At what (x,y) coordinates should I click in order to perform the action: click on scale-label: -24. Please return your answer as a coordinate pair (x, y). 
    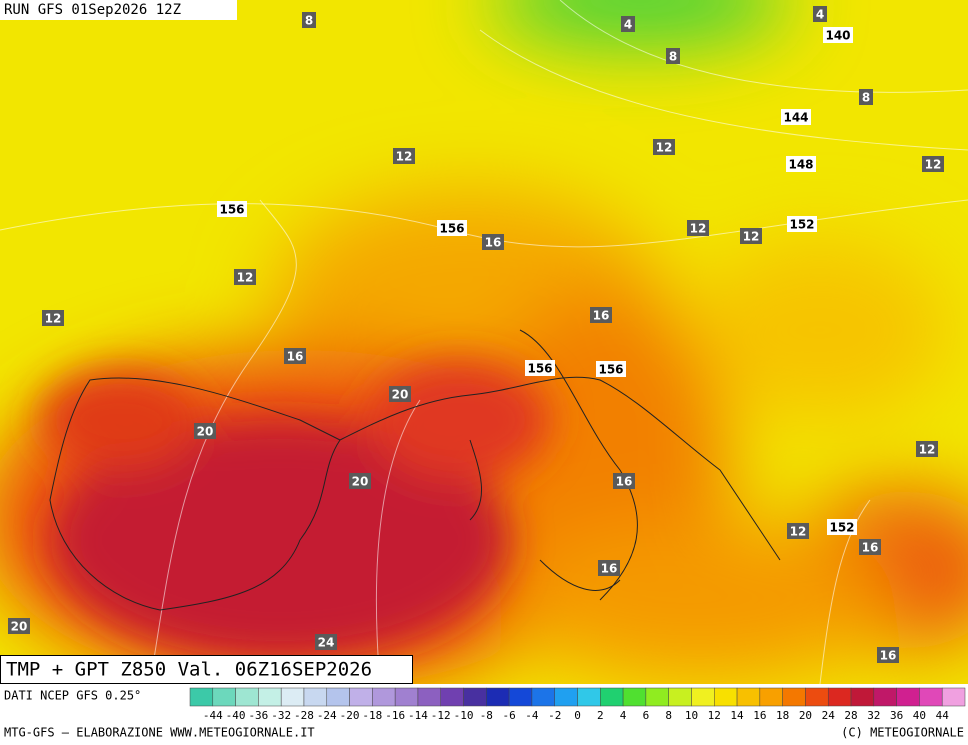
    Looking at the image, I should click on (327, 715).